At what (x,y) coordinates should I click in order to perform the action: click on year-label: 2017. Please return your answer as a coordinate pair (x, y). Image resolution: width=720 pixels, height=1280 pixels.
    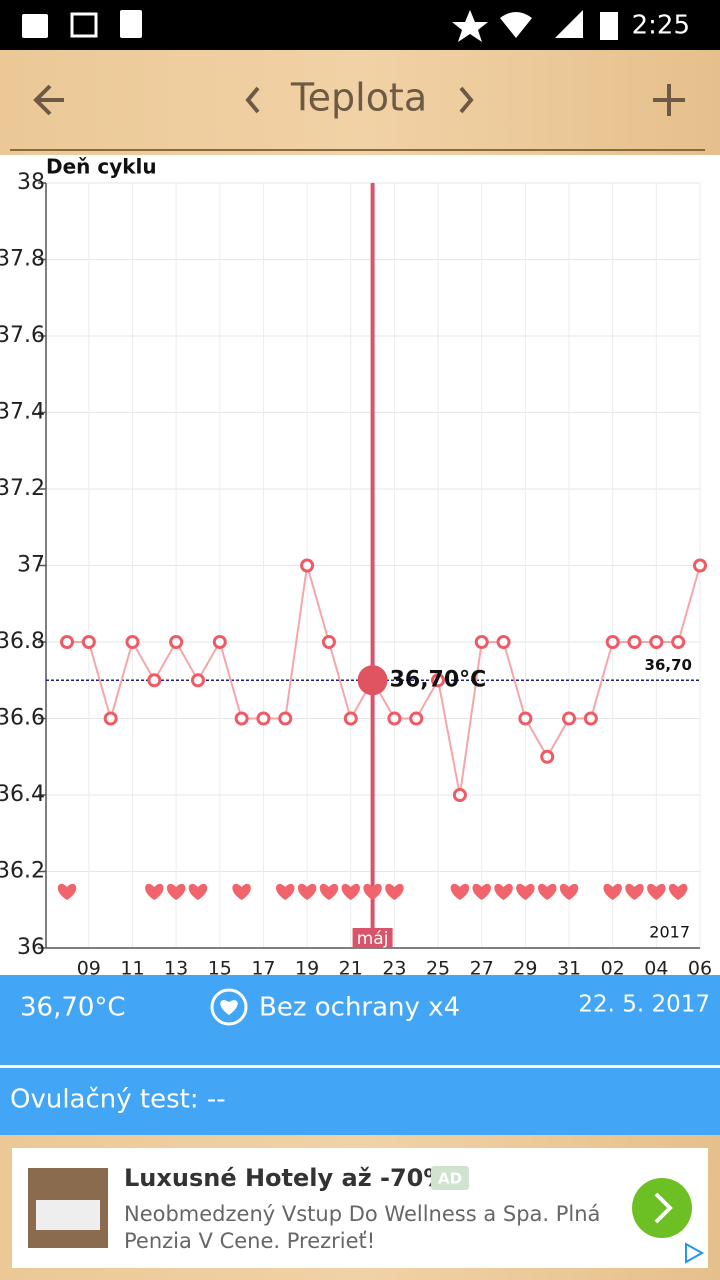
    Looking at the image, I should click on (669, 932).